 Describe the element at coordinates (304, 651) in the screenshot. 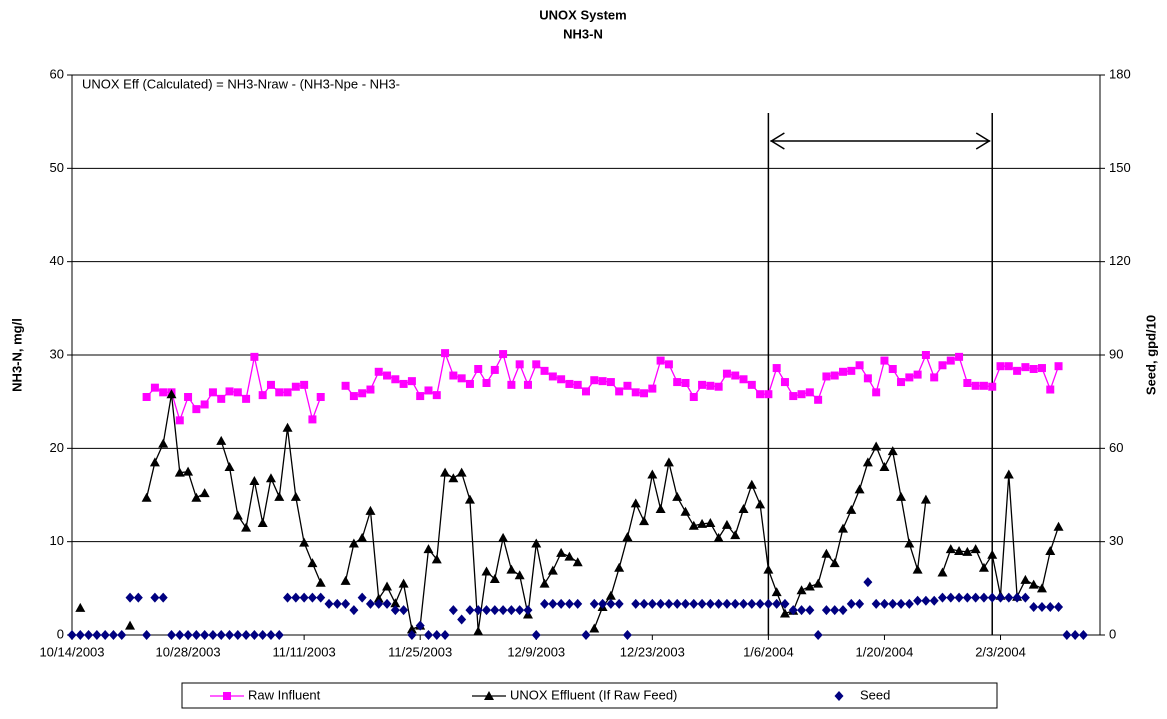

I see `x-tick-label: 11/11/2003` at that location.